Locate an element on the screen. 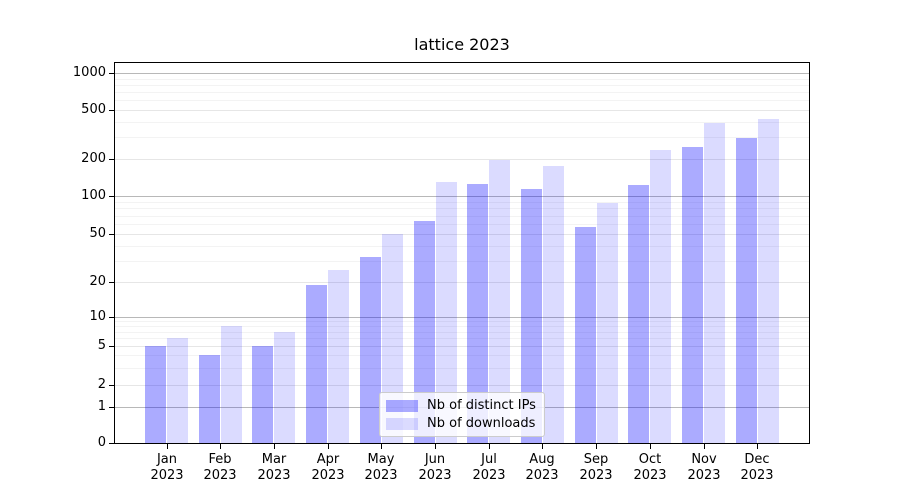 This screenshot has height=500, width=900. bar-nb-of-downloads-feb-2023 is located at coordinates (231, 384).